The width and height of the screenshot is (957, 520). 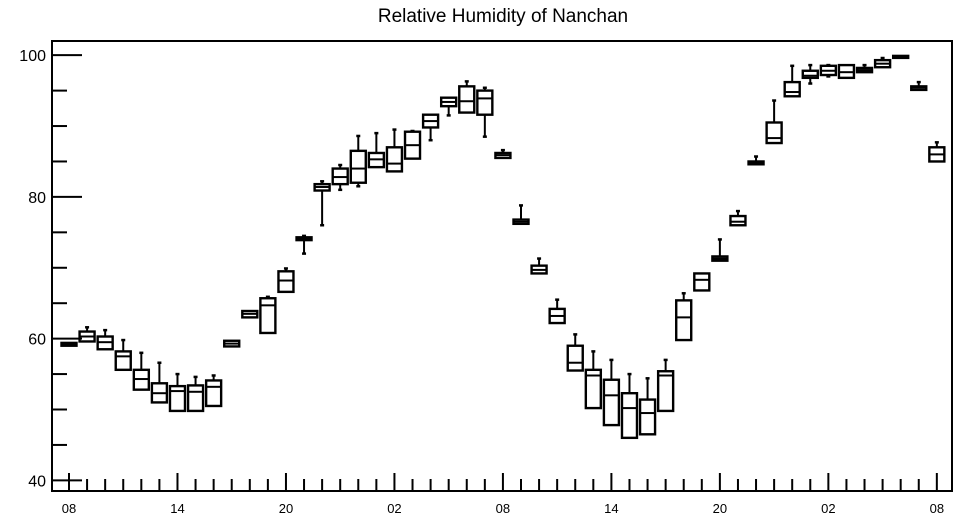 I want to click on x-axis: 08 14 20 02 08 14 20 02 08, so click(x=503, y=494).